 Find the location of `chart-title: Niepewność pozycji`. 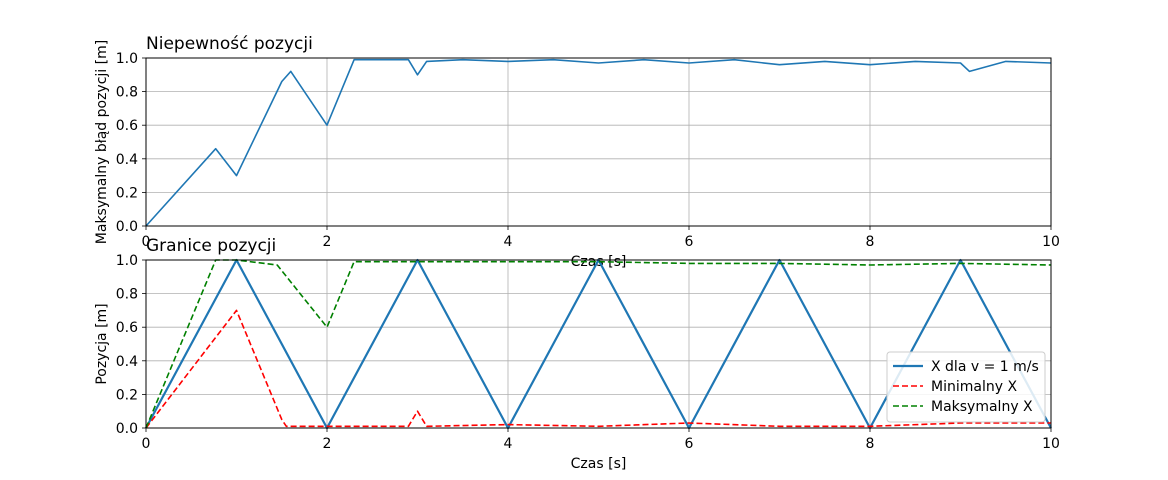

chart-title: Niepewność pozycji is located at coordinates (229, 44).